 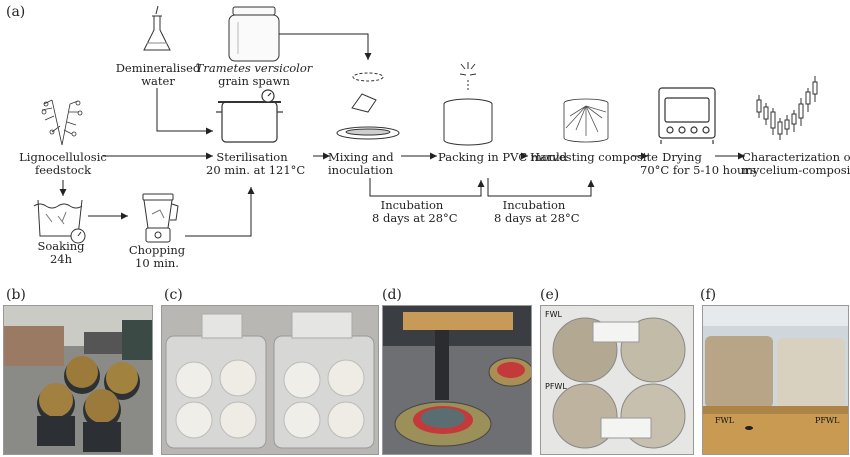 I want to click on label-spawn: Trametes versicolor grain spawn, so click(x=254, y=74).